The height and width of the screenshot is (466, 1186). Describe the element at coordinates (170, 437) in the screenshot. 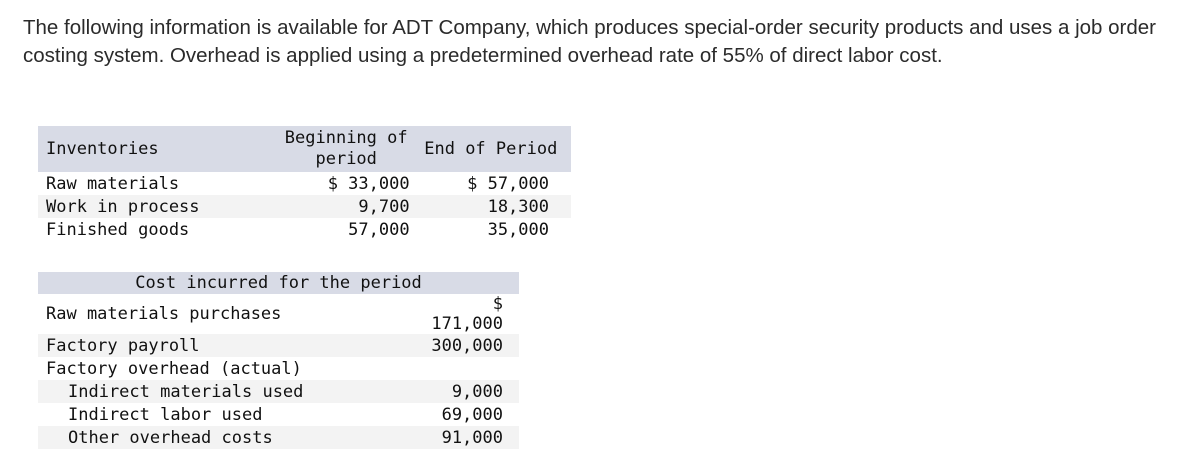

I see `row-label: Other overhead costs` at that location.